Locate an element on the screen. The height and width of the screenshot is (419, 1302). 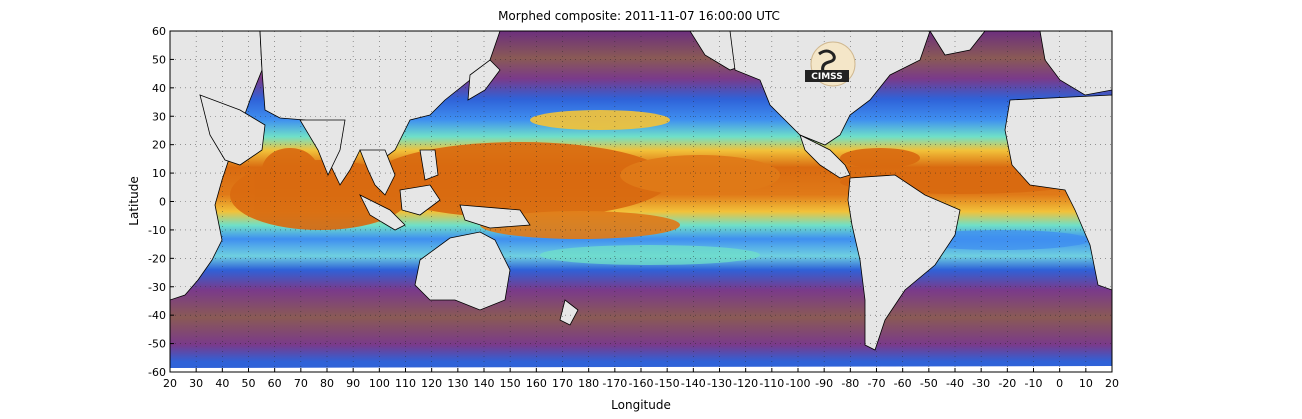
x-tick-label: 140 is located at coordinates (484, 383).